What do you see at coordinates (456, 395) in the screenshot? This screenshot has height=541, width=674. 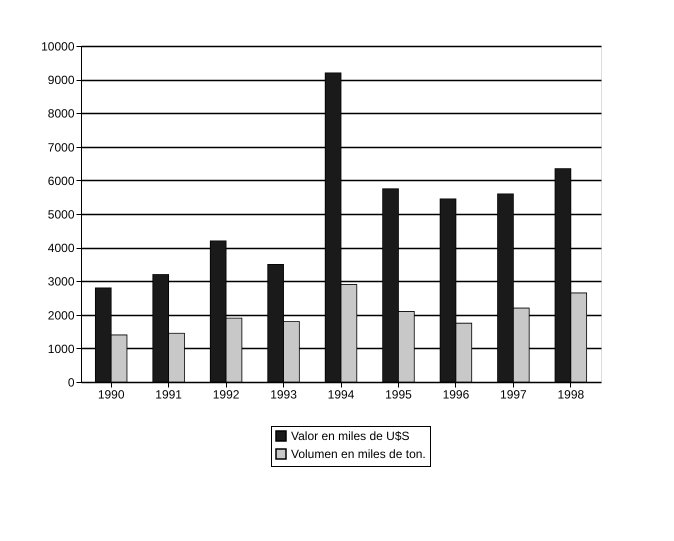 I see `x-tick-label: 1996` at bounding box center [456, 395].